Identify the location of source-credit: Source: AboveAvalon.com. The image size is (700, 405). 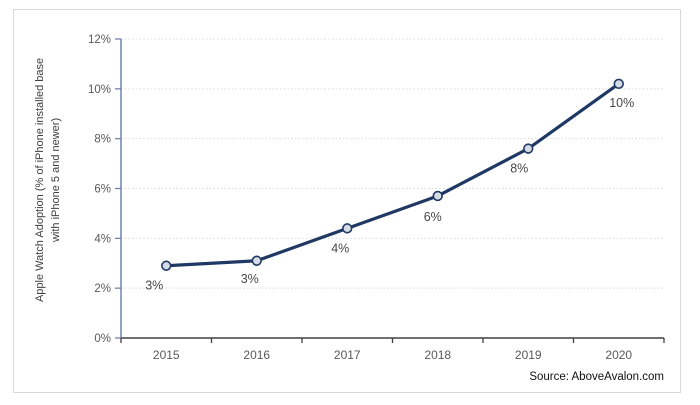
(596, 377).